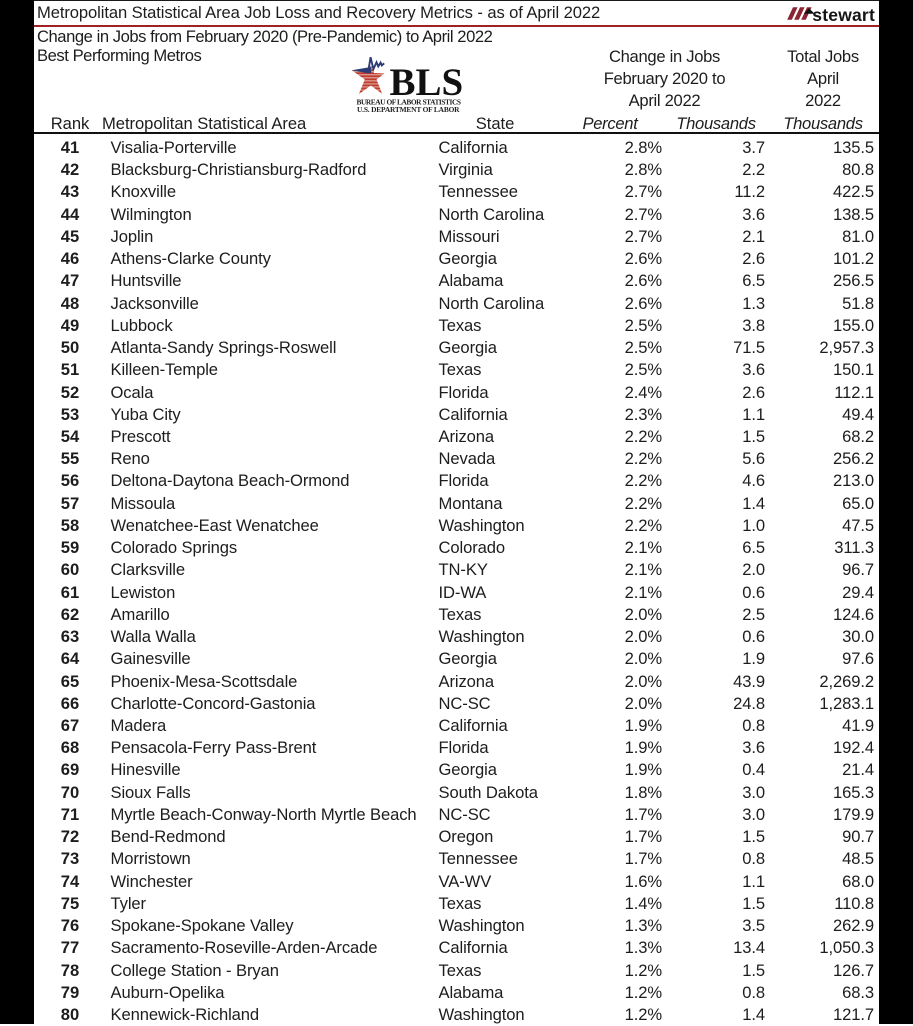 The height and width of the screenshot is (1026, 913). I want to click on svg-text: U.S. DEPARTMENT OF LABOR, so click(408, 109).